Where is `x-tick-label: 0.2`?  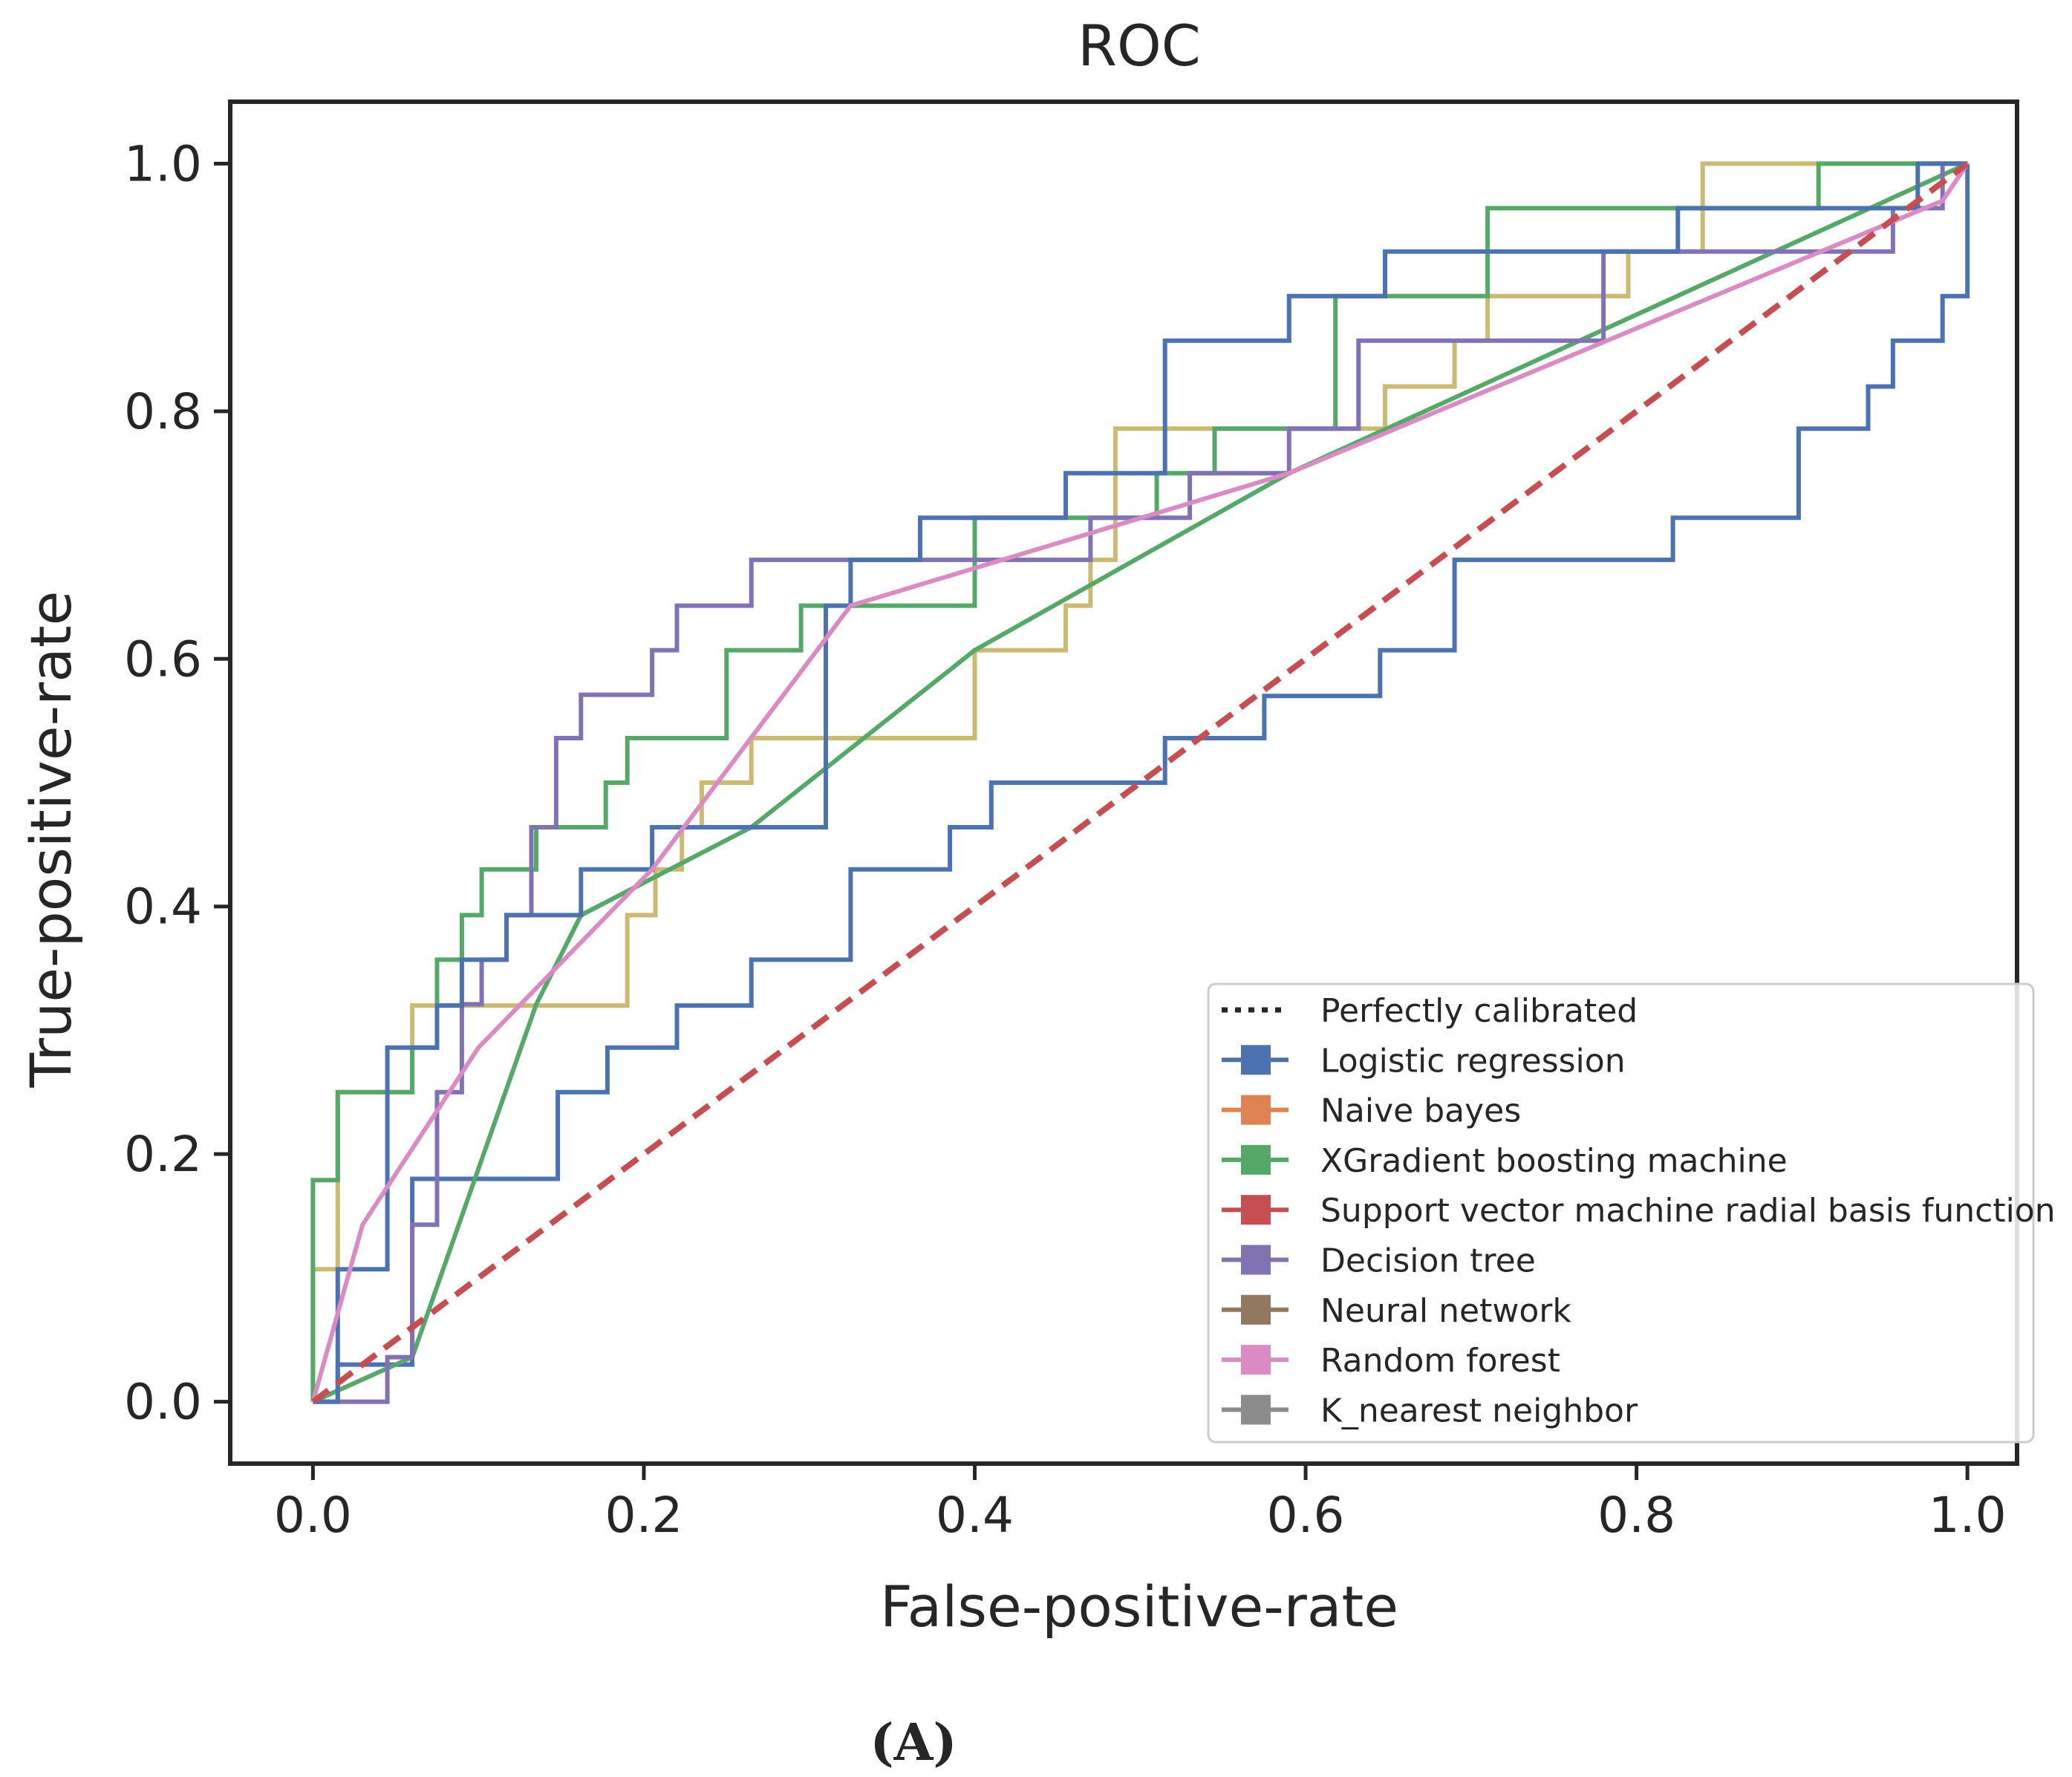 x-tick-label: 0.2 is located at coordinates (643, 1515).